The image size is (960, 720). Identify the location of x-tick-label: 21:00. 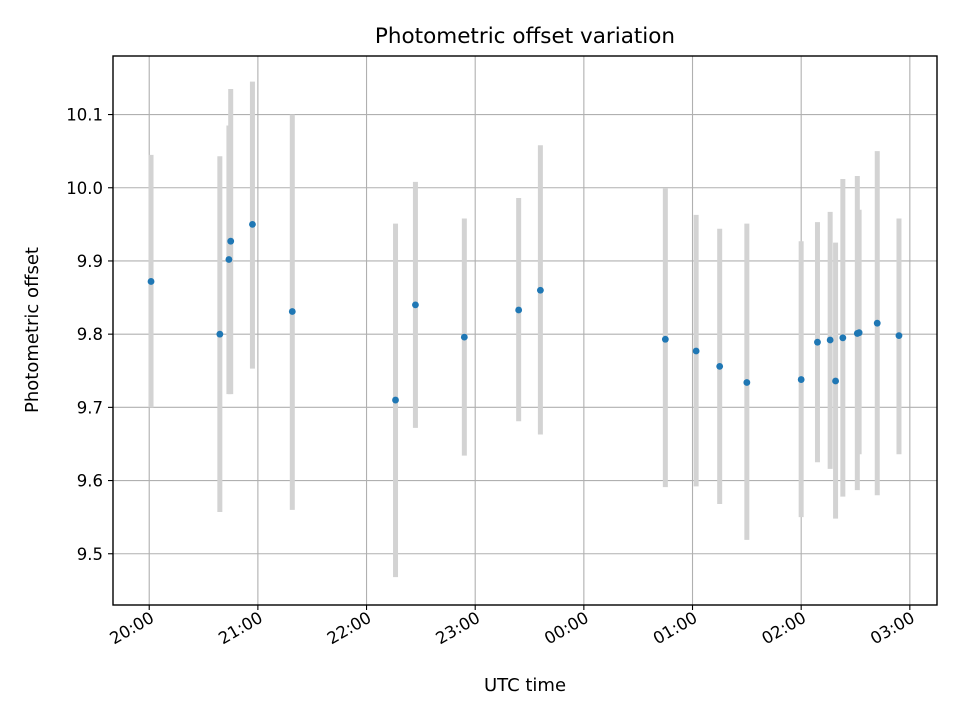
(240, 628).